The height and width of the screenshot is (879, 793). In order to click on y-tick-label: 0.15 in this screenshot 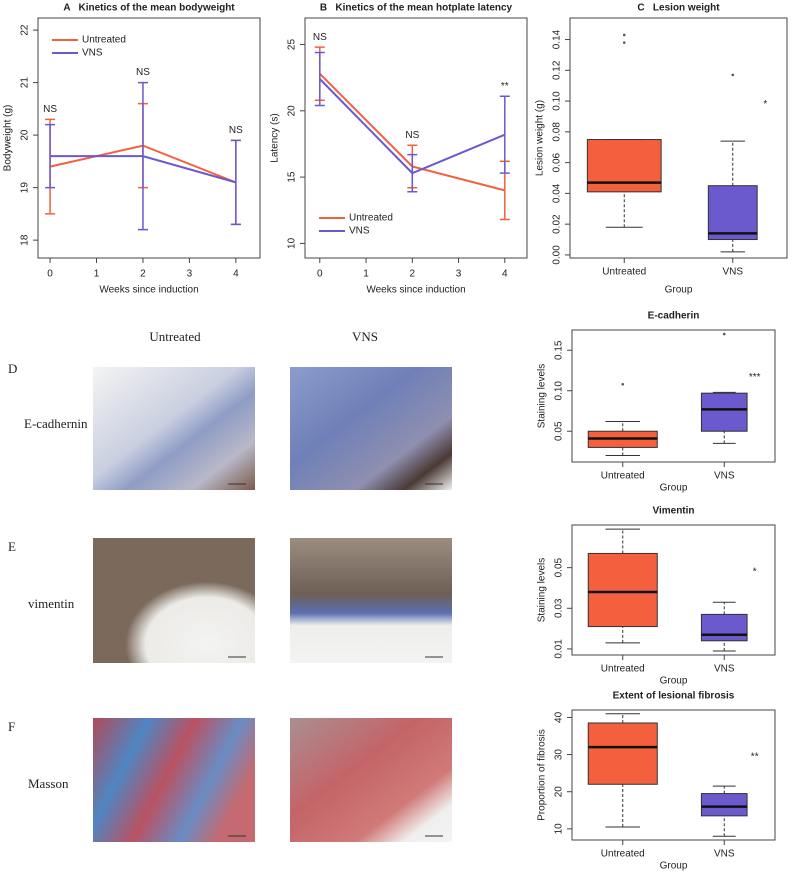, I will do `click(559, 350)`.